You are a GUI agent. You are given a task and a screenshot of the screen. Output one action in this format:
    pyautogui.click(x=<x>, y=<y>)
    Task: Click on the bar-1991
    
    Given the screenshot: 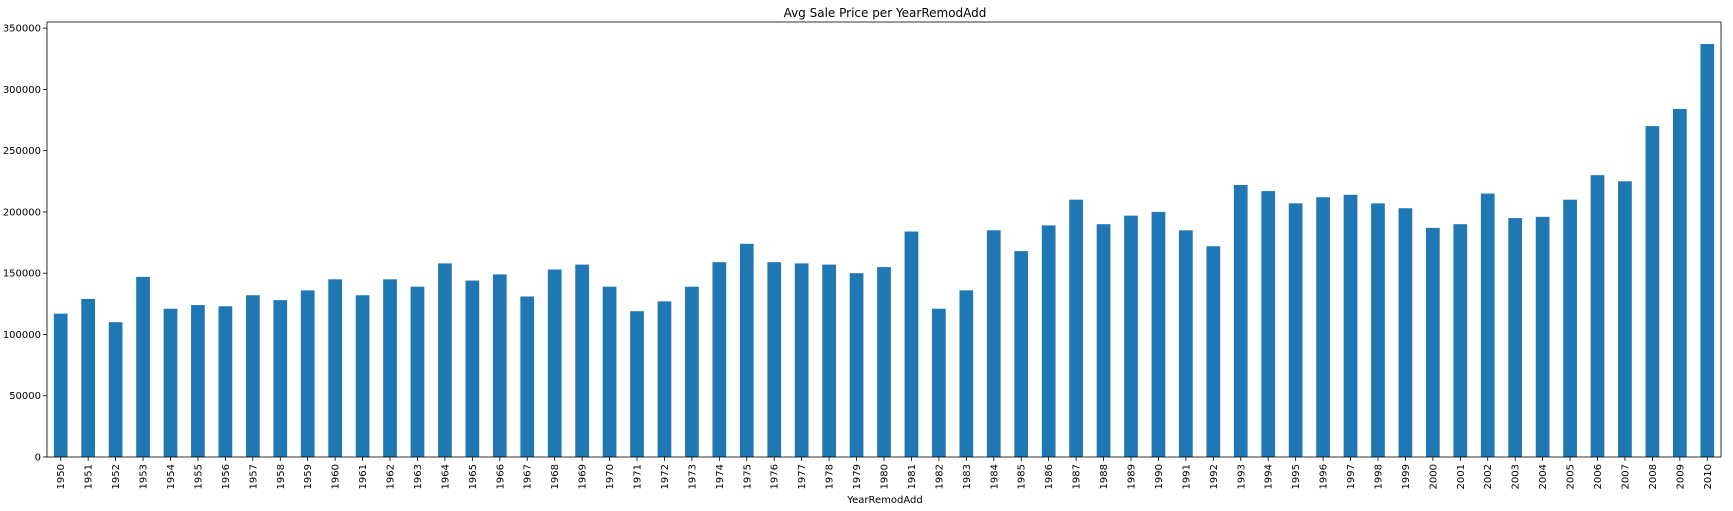 What is the action you would take?
    pyautogui.click(x=1186, y=343)
    